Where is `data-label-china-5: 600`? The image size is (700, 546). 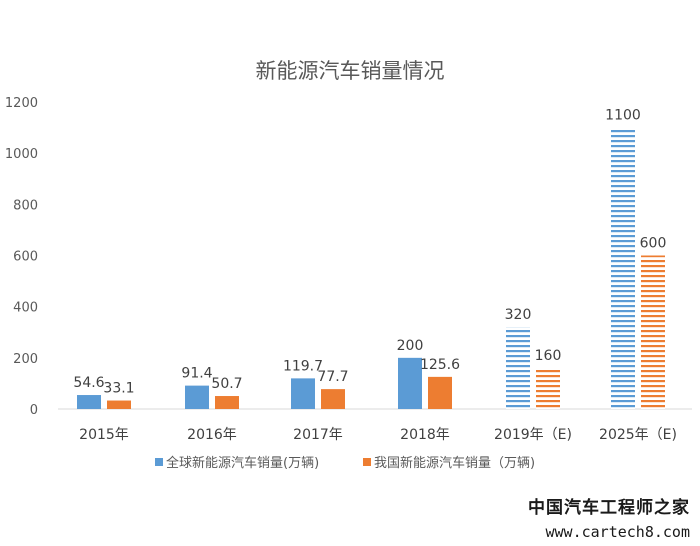 data-label-china-5: 600 is located at coordinates (653, 244).